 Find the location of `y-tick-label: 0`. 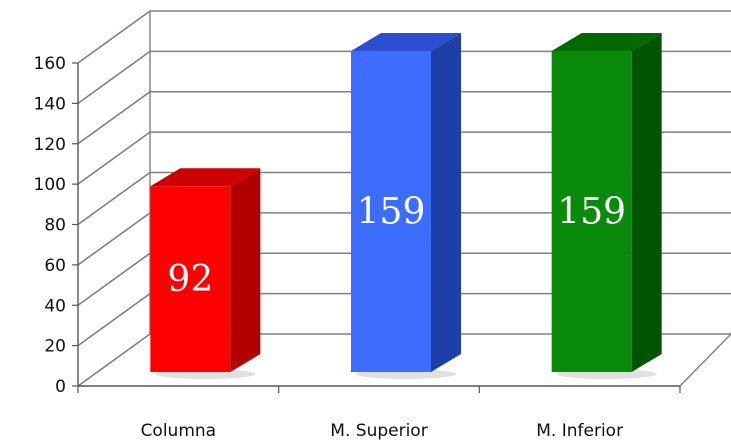

y-tick-label: 0 is located at coordinates (60, 387).